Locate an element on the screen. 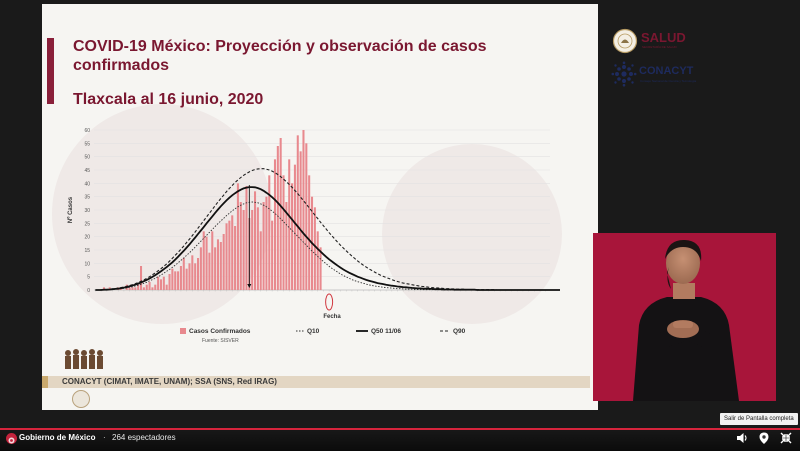 The image size is (800, 451). exit-fullscreen-tooltip: Salir de Pantalla completa is located at coordinates (759, 419).